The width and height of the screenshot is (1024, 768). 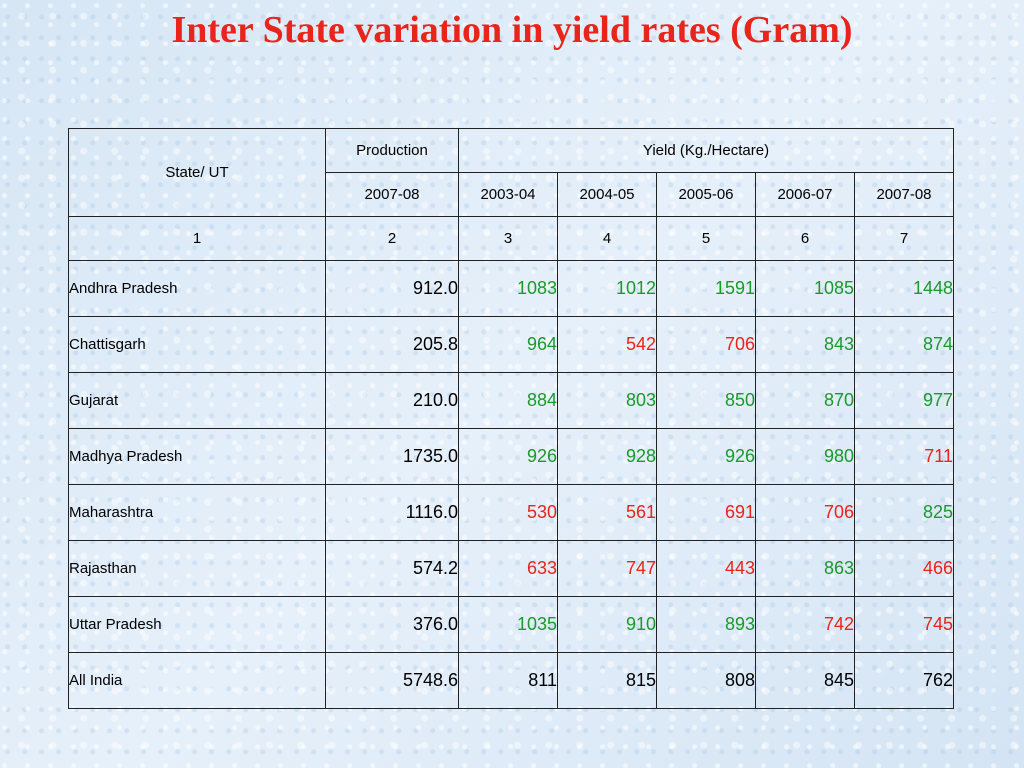 What do you see at coordinates (607, 456) in the screenshot?
I see `yield-cell: 928` at bounding box center [607, 456].